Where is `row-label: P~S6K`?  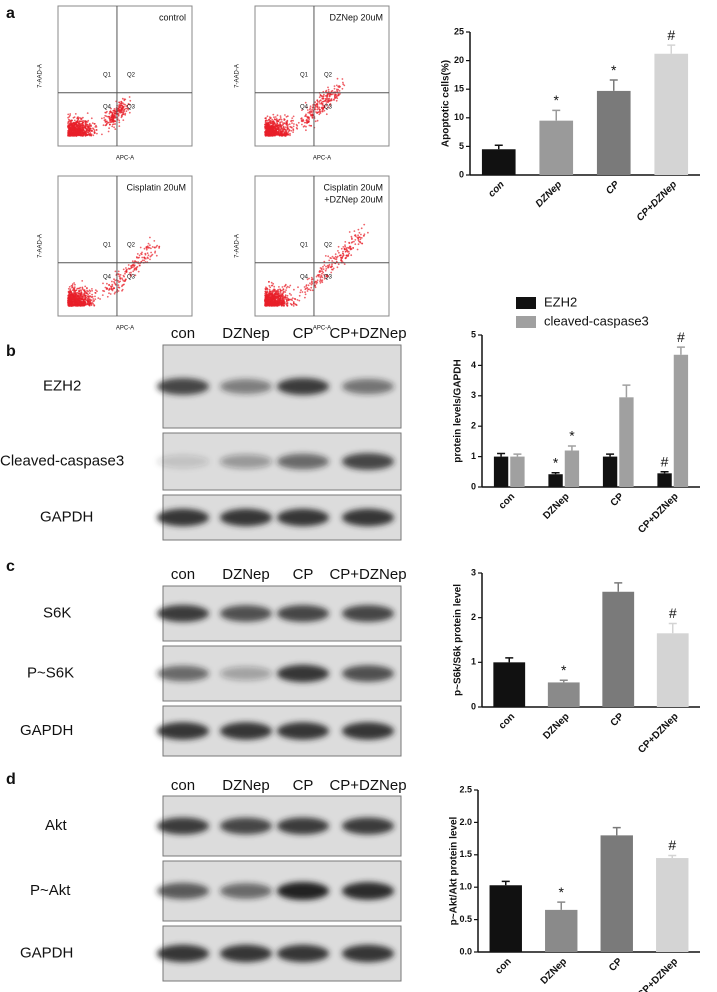 row-label: P~S6K is located at coordinates (50, 672).